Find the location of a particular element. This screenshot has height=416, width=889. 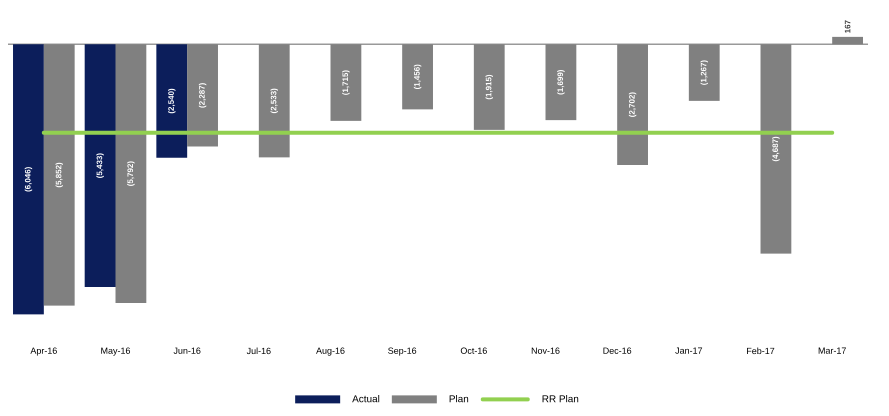

x-tick-label: Sep-16 is located at coordinates (402, 352).